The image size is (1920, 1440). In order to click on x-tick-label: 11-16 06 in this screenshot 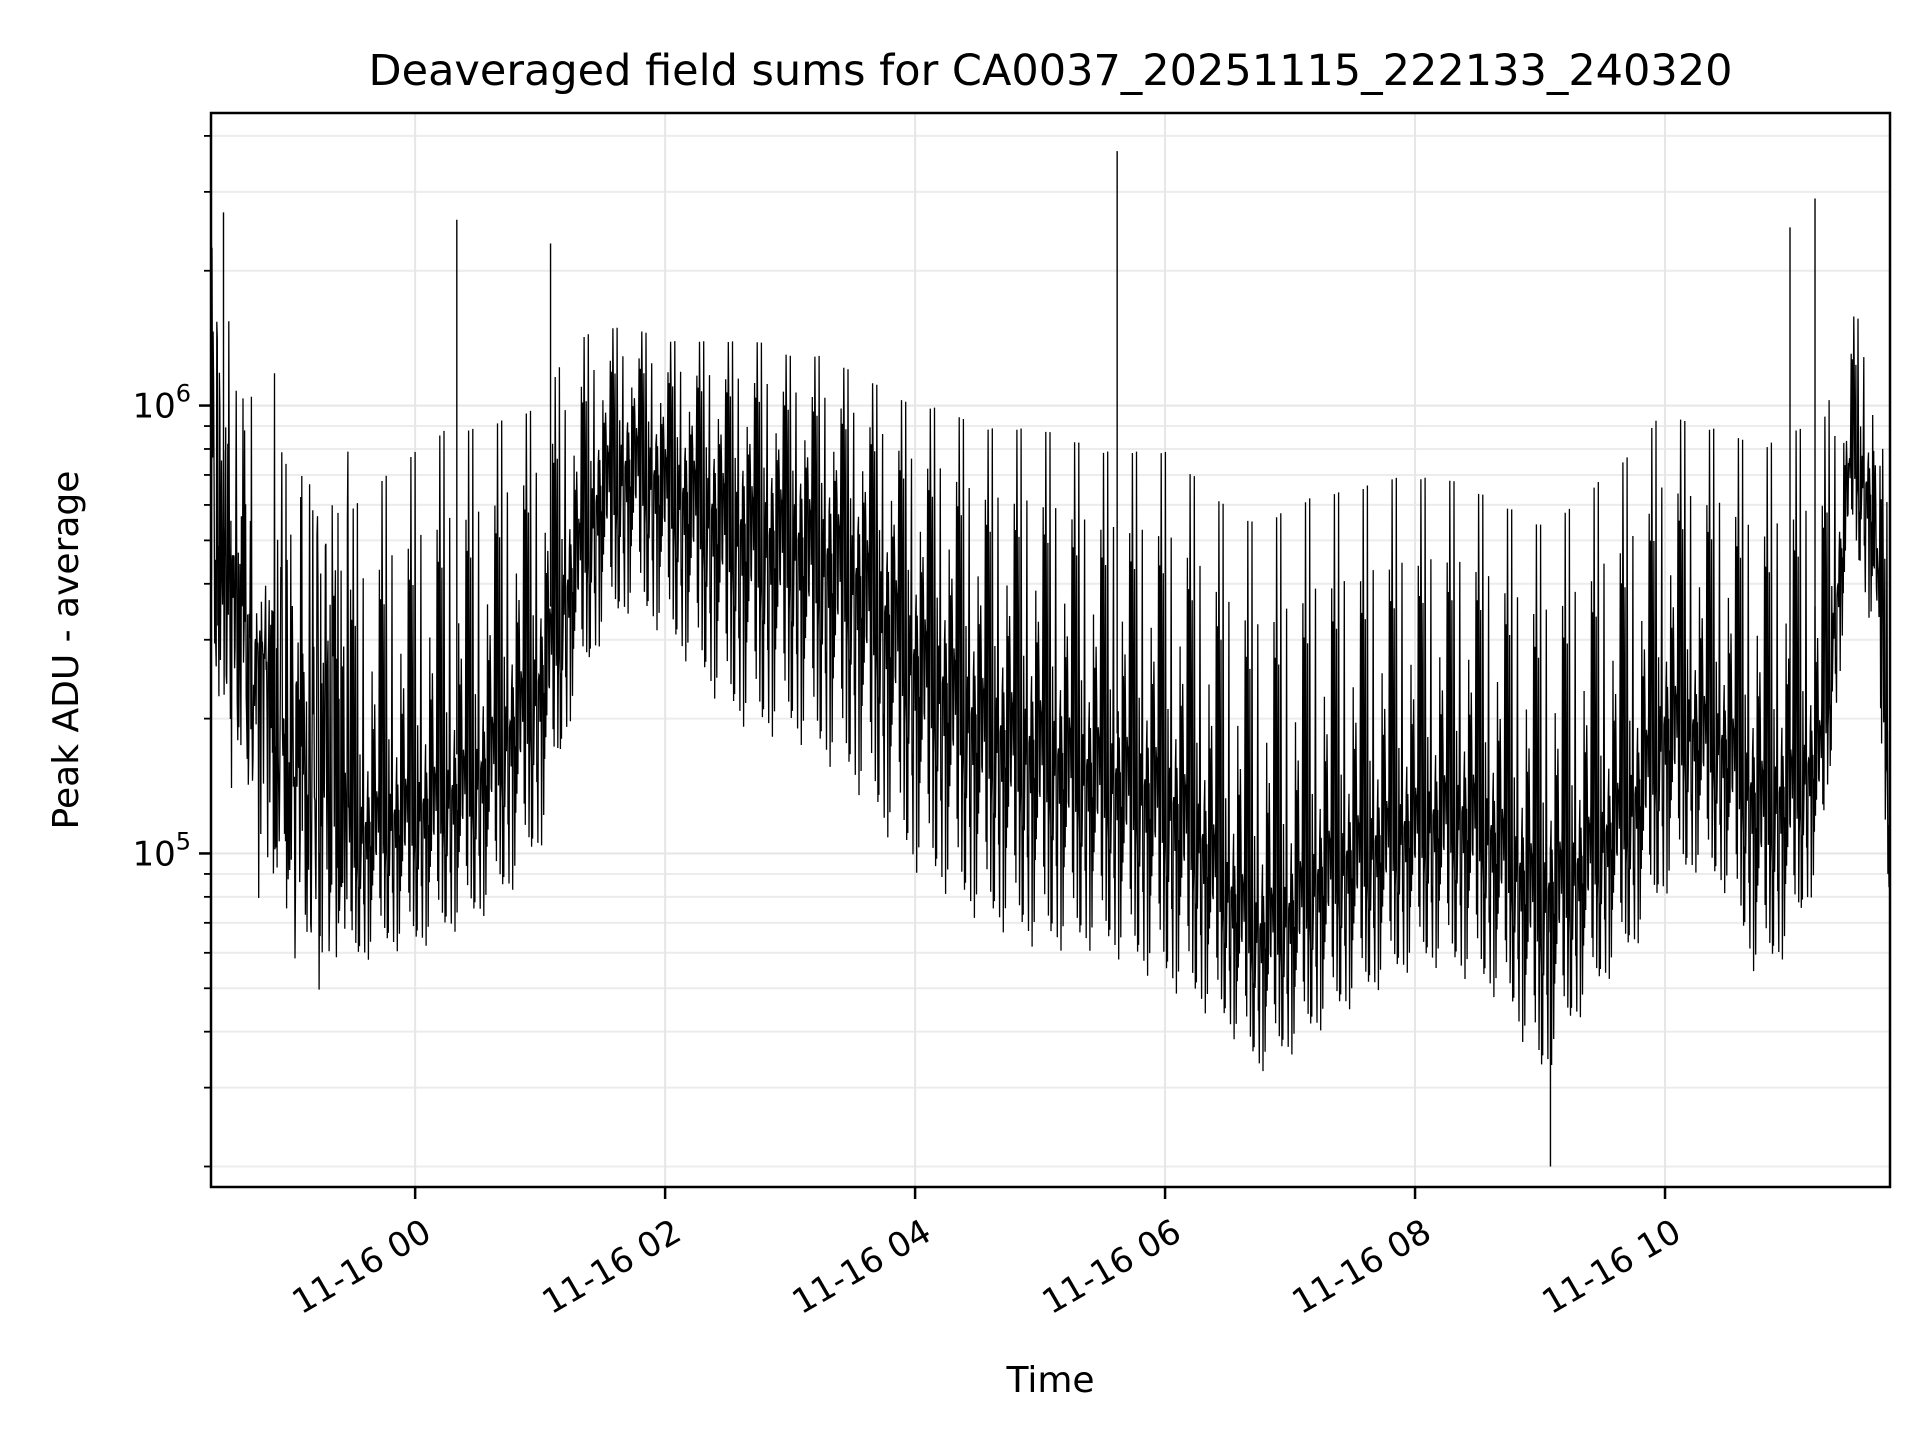, I will do `click(1112, 1267)`.